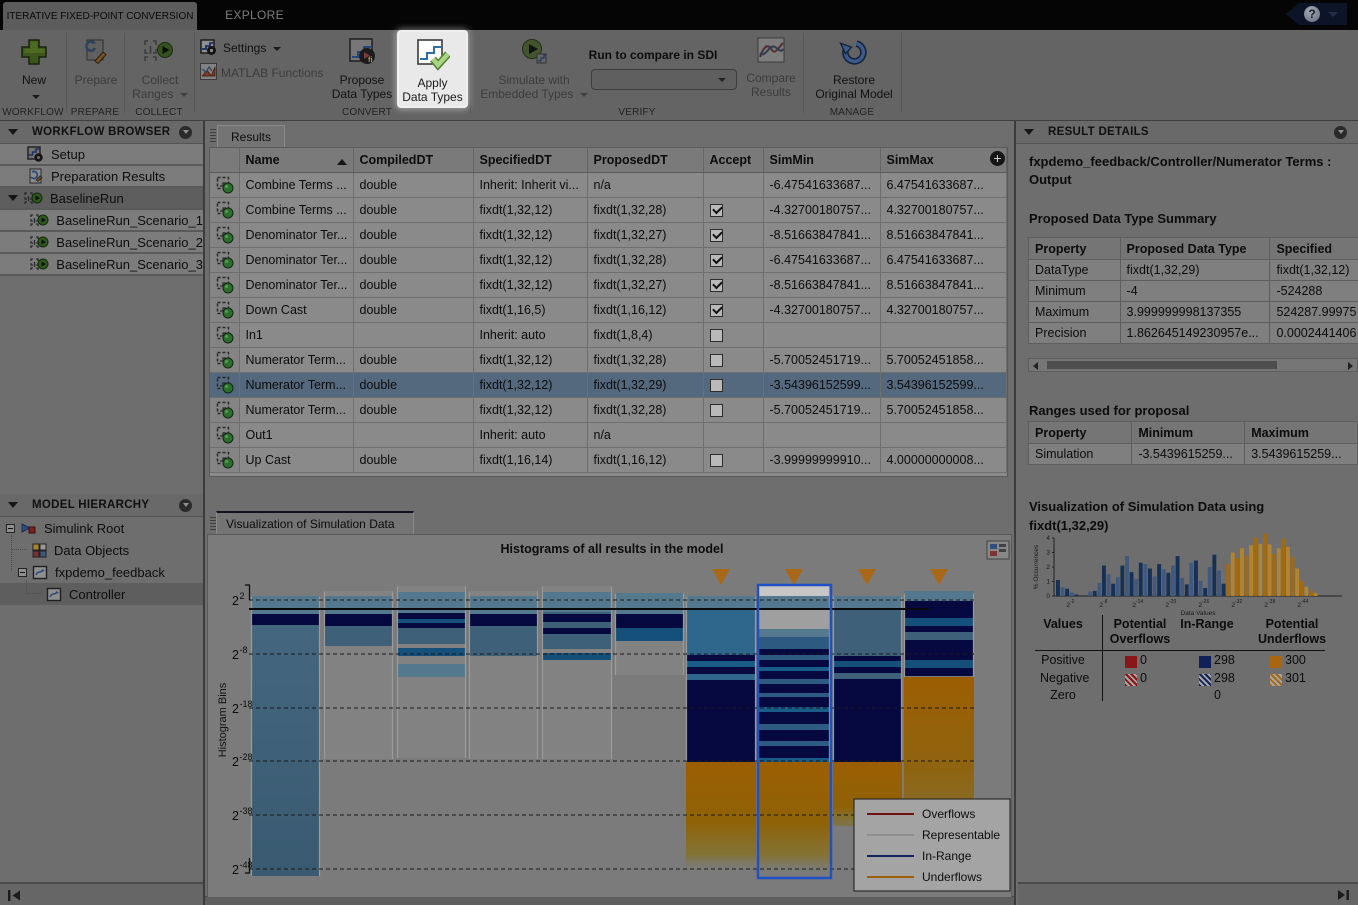  What do you see at coordinates (612, 549) in the screenshot?
I see `svg-text:Histograms of all results in t: Histograms of all results in the model` at bounding box center [612, 549].